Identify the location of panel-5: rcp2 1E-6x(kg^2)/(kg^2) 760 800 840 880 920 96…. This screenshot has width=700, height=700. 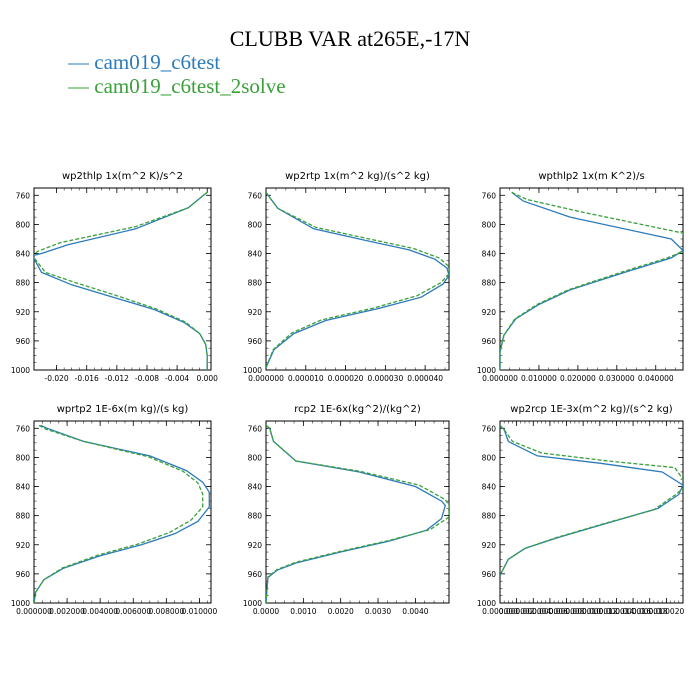
(346, 510).